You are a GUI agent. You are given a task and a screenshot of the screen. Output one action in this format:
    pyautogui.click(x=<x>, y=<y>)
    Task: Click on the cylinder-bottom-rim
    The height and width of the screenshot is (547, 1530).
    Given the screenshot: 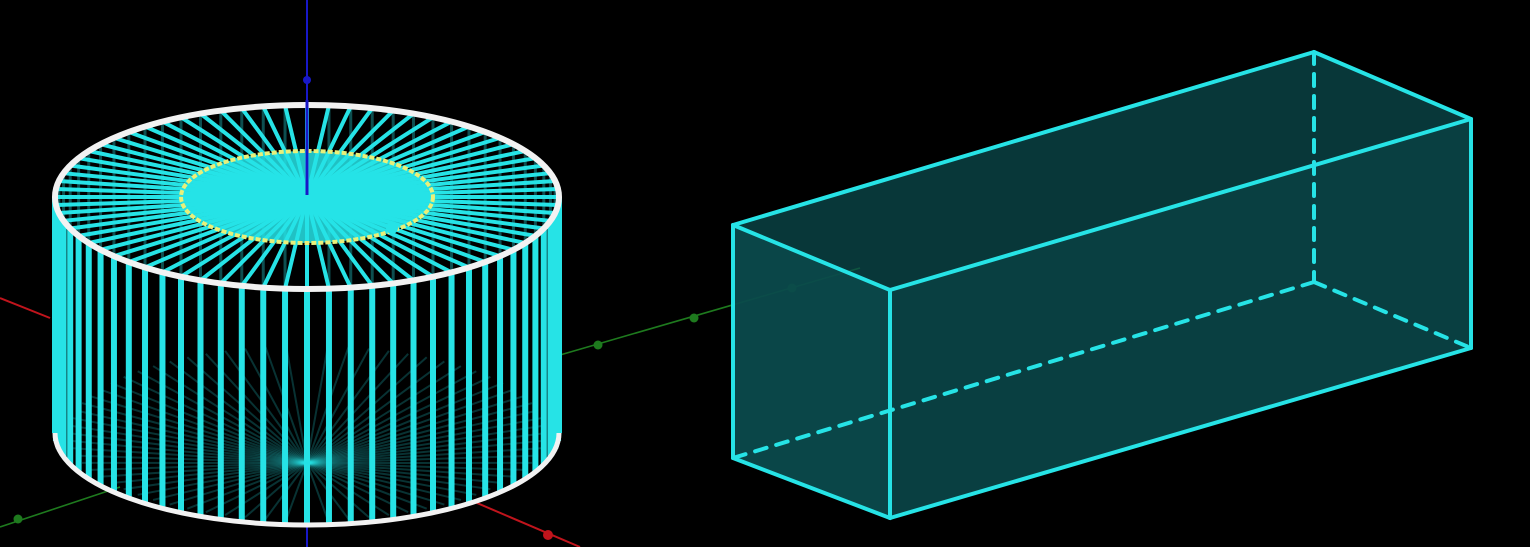 What is the action you would take?
    pyautogui.click(x=307, y=480)
    